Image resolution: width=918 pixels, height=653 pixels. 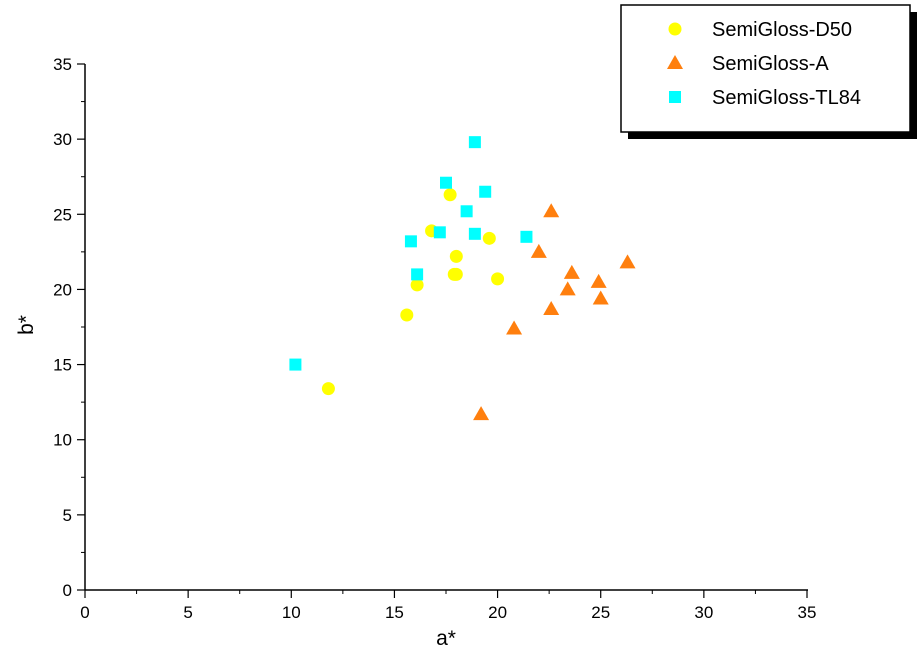 What do you see at coordinates (394, 612) in the screenshot?
I see `x-tick-label: 15` at bounding box center [394, 612].